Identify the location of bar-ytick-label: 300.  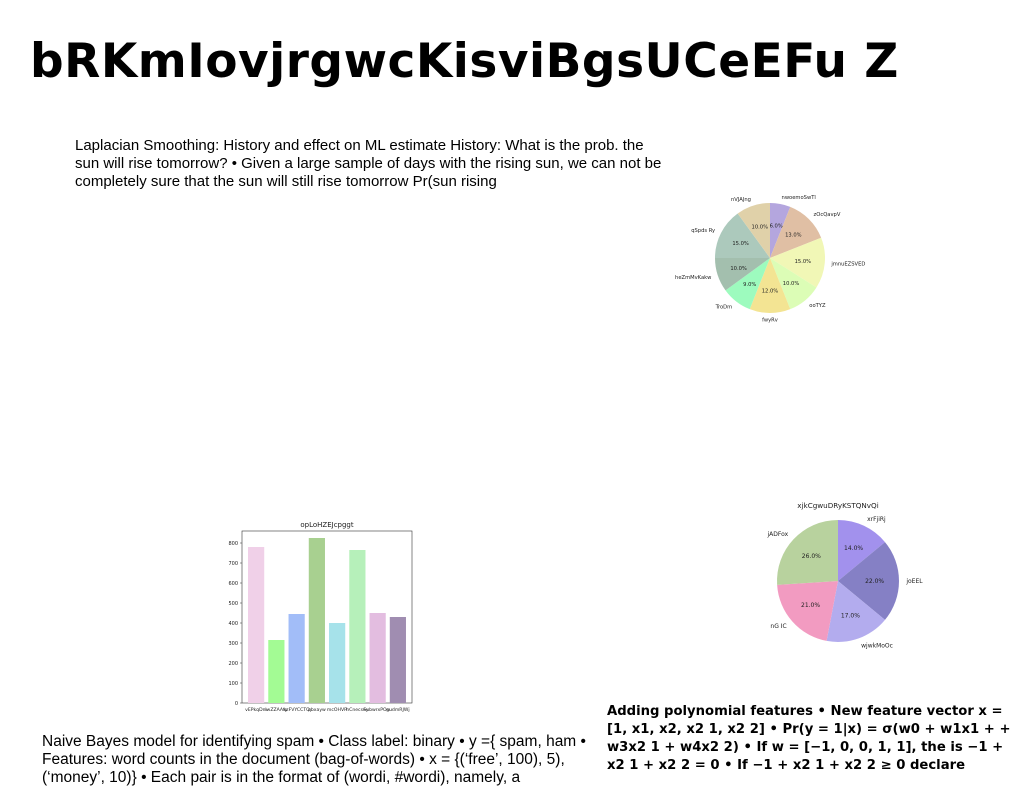
(233, 644).